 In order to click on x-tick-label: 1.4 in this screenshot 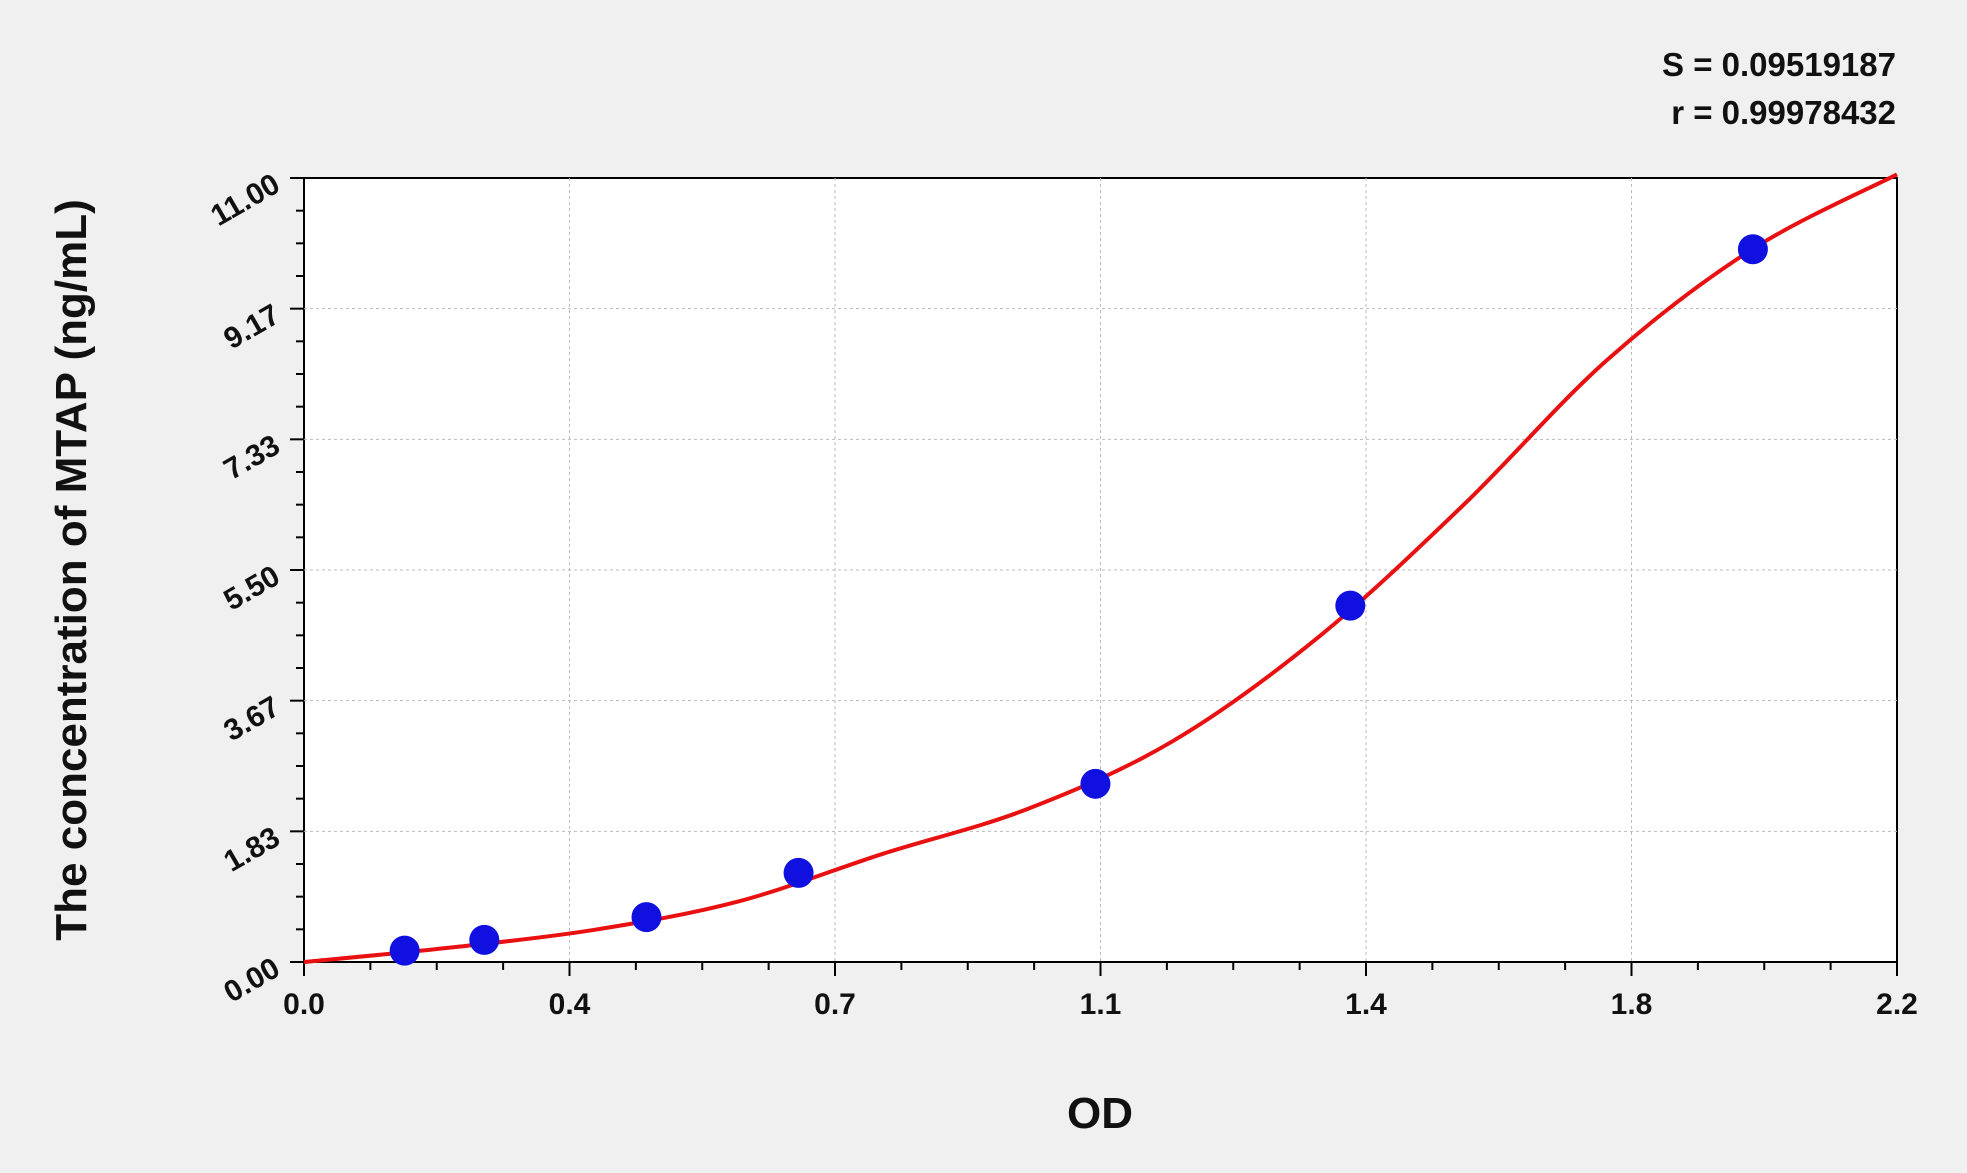, I will do `click(1366, 1004)`.